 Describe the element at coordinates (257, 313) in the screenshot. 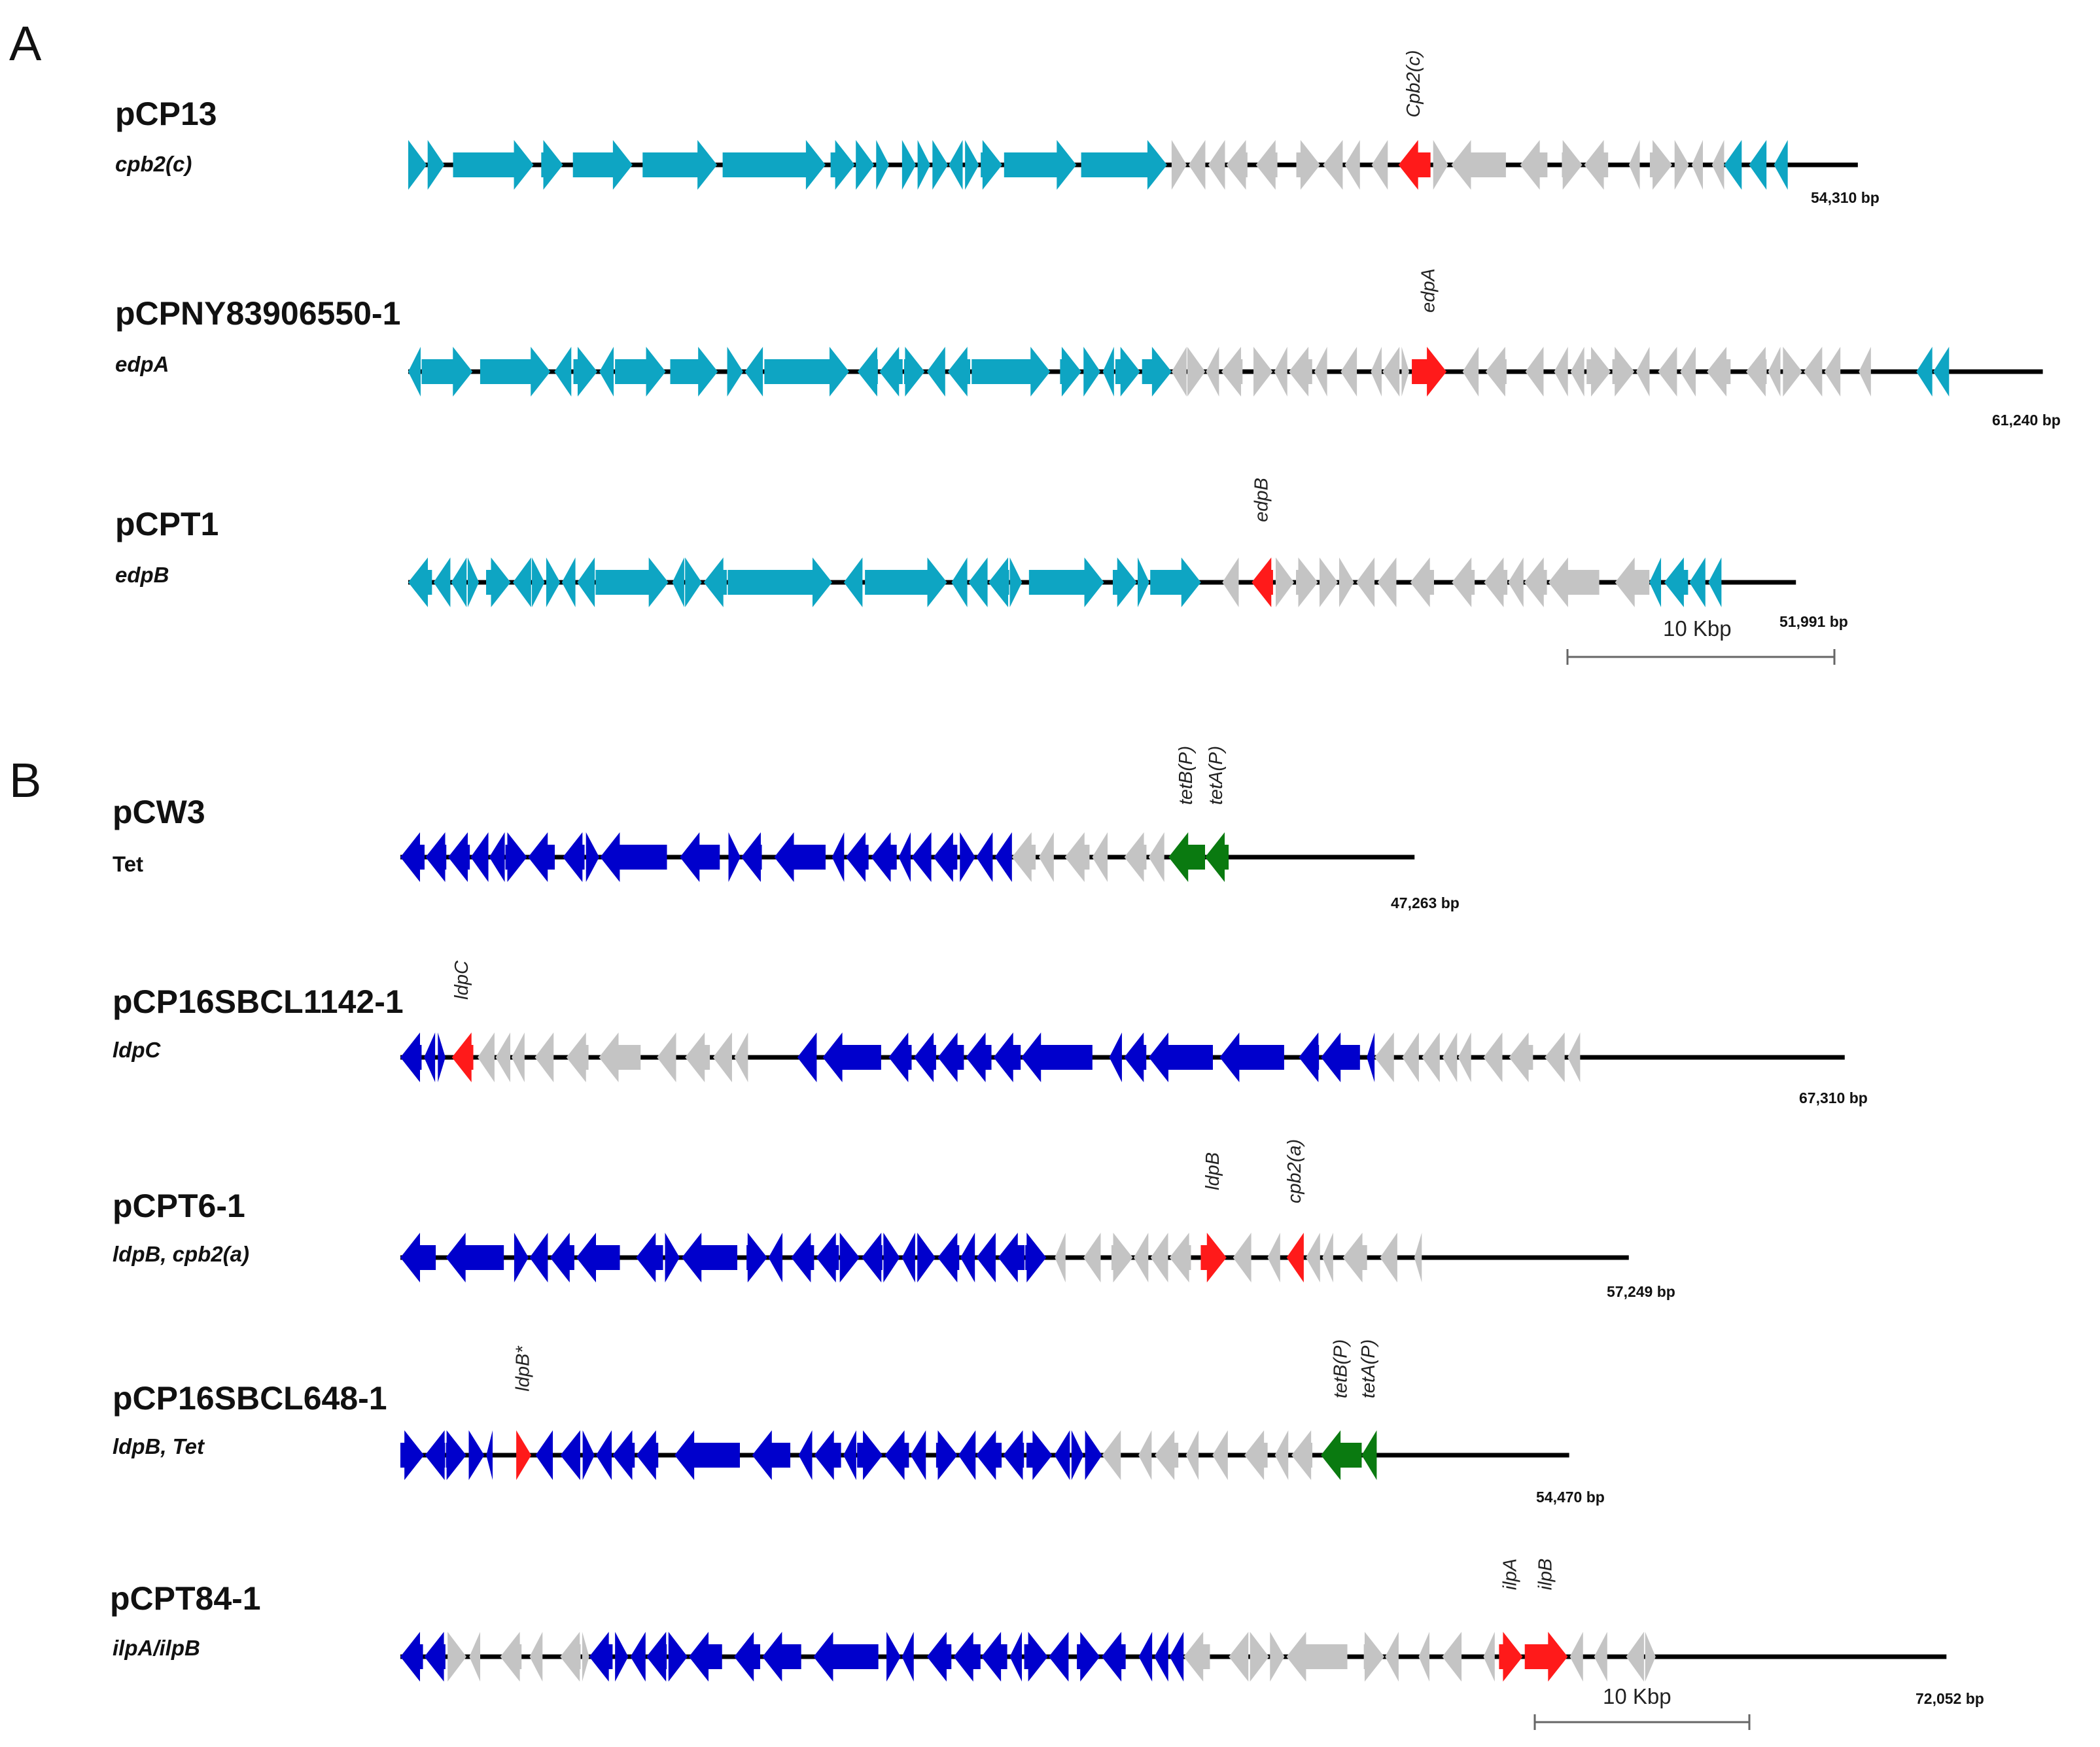

I see `plasmid-name: pCPNY83906550-1` at that location.